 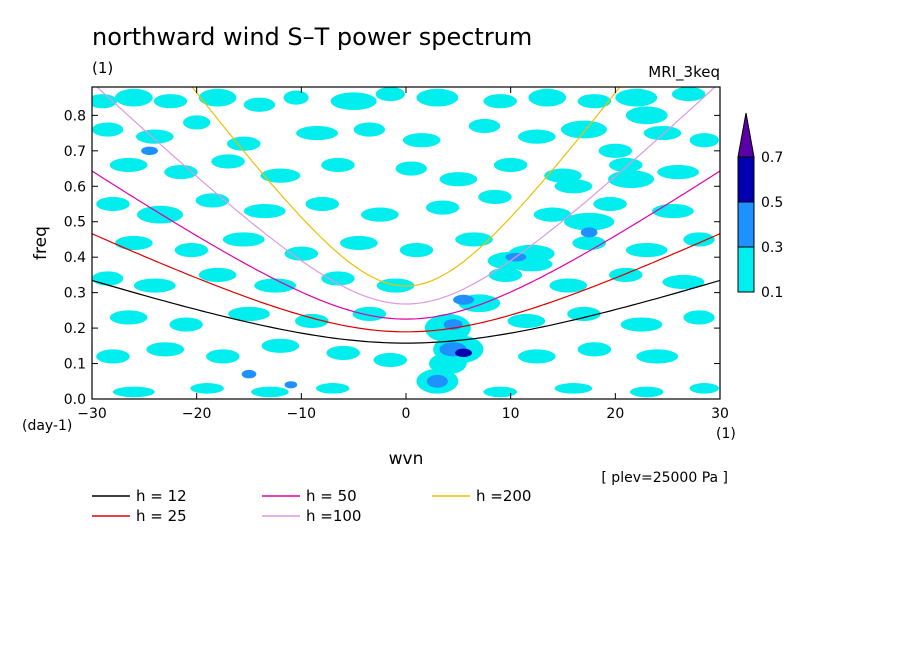 I want to click on colorbar-label: 0.1, so click(x=772, y=293).